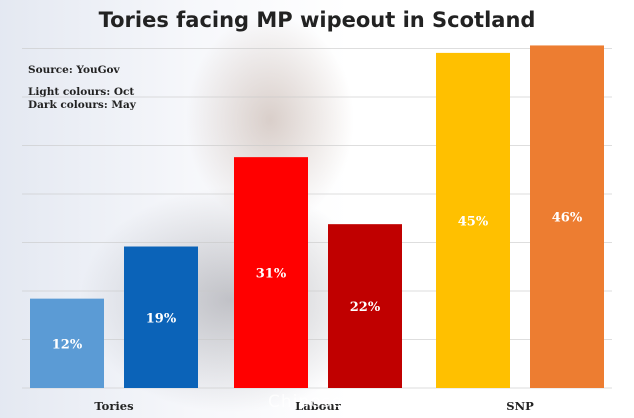 This screenshot has width=634, height=418. I want to click on data-label: 31%, so click(271, 274).